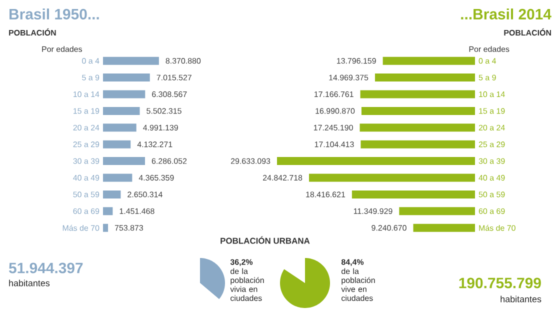 Image resolution: width=560 pixels, height=310 pixels. What do you see at coordinates (45, 268) in the screenshot?
I see `text: 51.944.397` at bounding box center [45, 268].